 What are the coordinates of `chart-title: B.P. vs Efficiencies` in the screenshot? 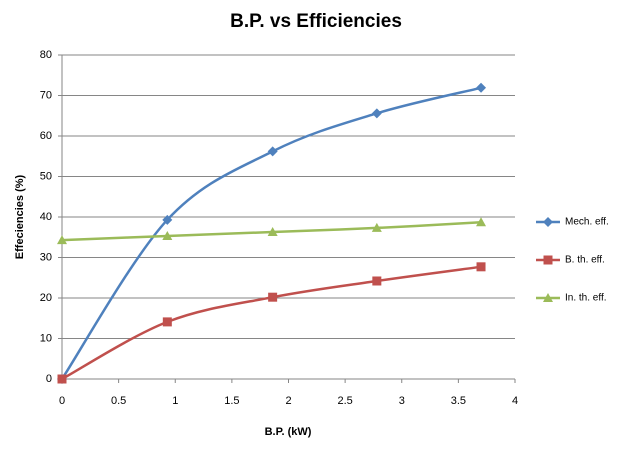 It's located at (316, 21).